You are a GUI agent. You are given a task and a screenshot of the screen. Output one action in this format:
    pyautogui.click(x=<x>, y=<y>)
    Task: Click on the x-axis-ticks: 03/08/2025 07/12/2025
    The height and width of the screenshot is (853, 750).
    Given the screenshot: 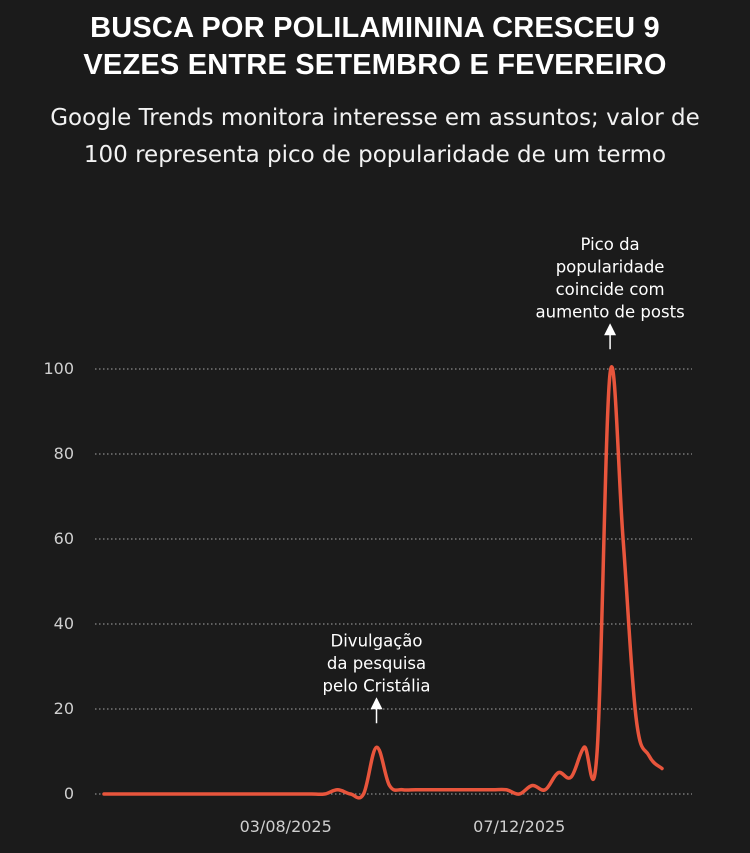 What is the action you would take?
    pyautogui.click(x=403, y=826)
    